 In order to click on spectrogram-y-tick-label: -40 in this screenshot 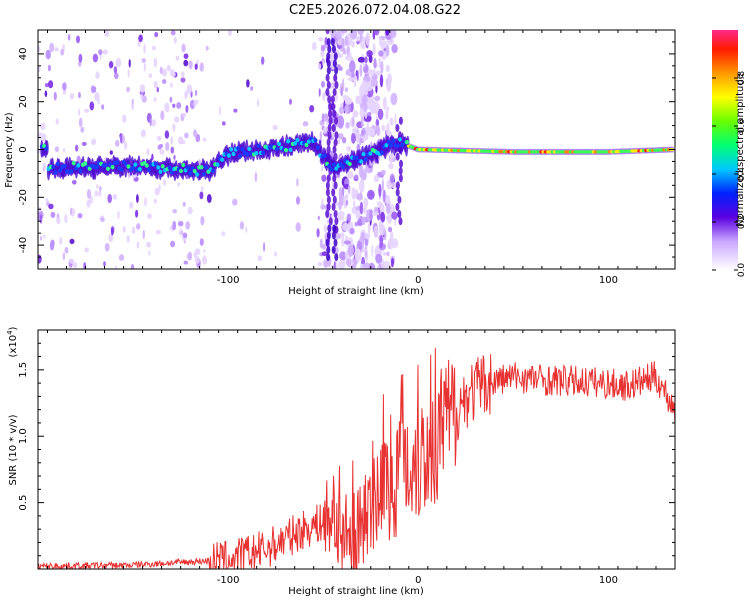, I will do `click(23, 245)`.